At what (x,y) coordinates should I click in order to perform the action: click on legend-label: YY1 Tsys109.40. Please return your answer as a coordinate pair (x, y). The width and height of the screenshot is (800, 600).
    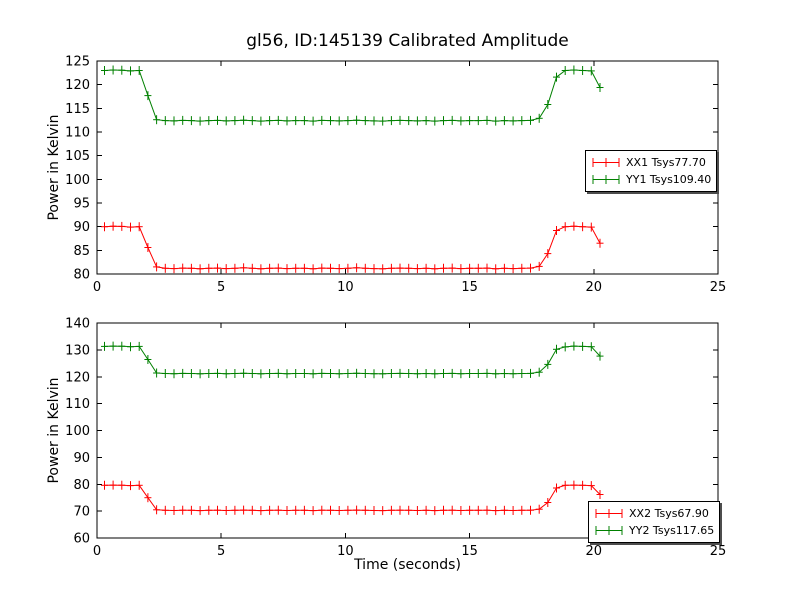
    Looking at the image, I should click on (669, 179).